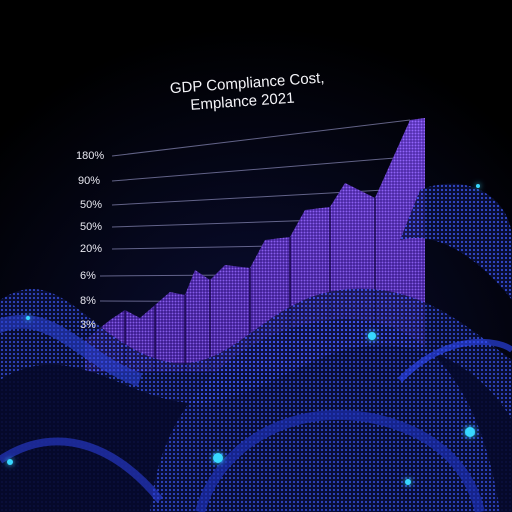  Describe the element at coordinates (91, 249) in the screenshot. I see `axis-label: 20%` at that location.